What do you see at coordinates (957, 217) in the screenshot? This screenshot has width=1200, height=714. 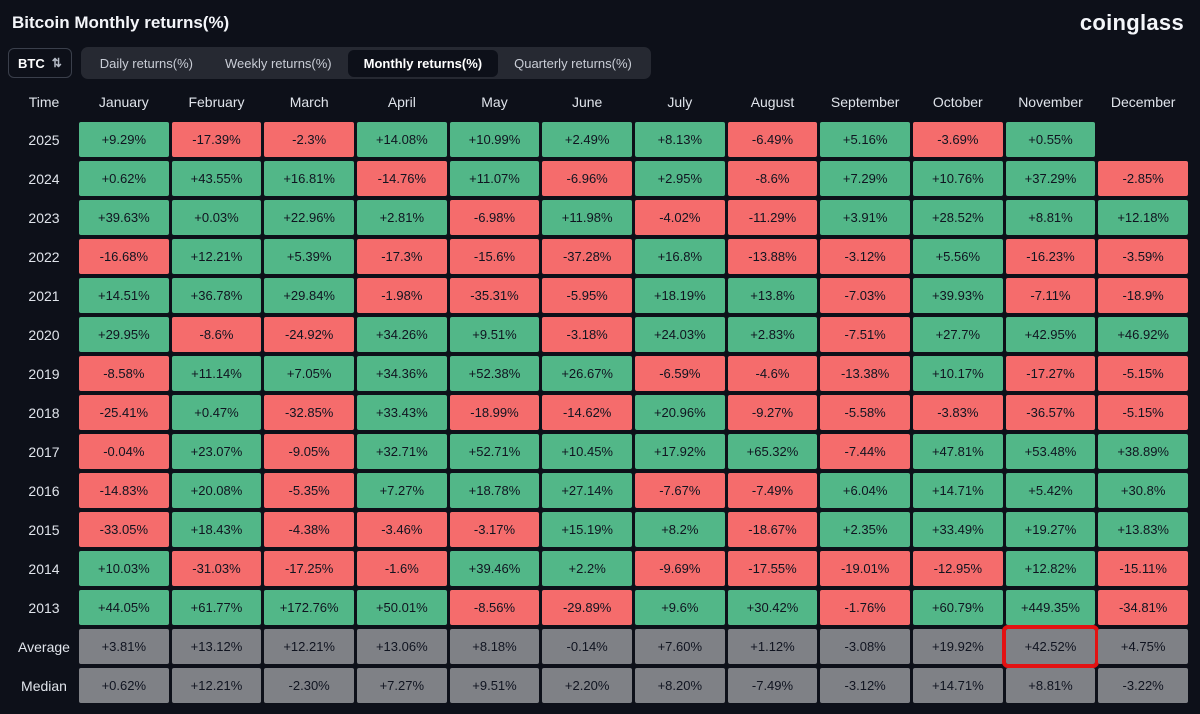 I see `cell-2023-october: +28.52%` at bounding box center [957, 217].